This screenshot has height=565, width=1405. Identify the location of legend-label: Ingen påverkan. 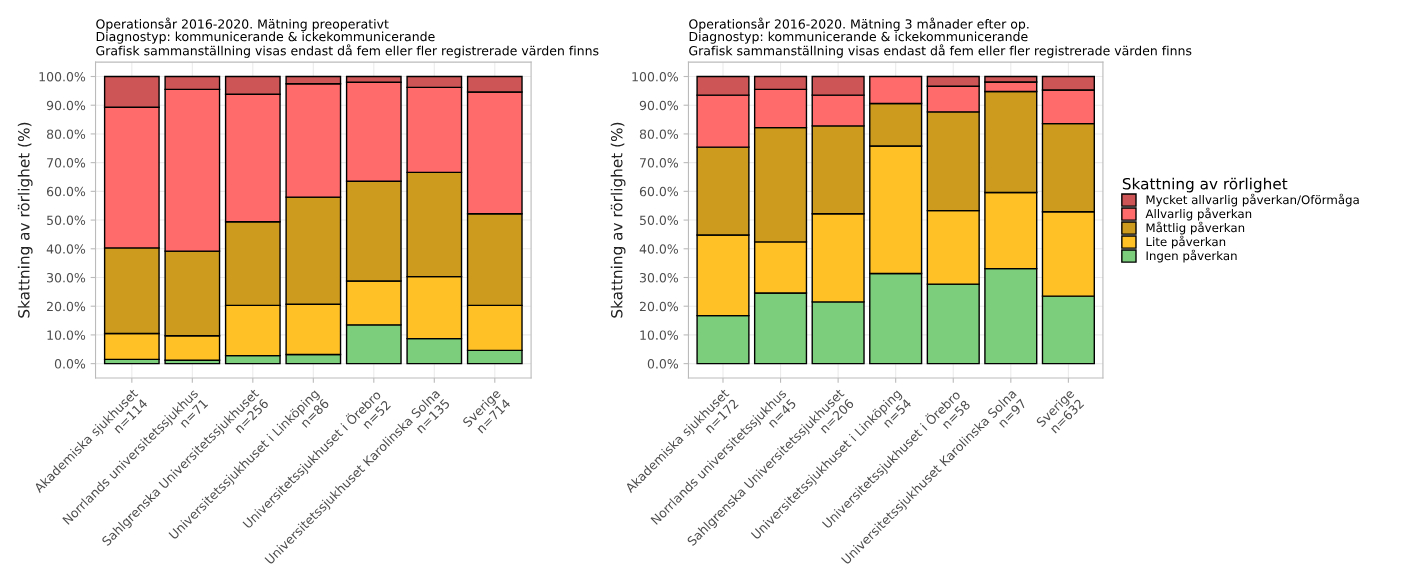
(1191, 256).